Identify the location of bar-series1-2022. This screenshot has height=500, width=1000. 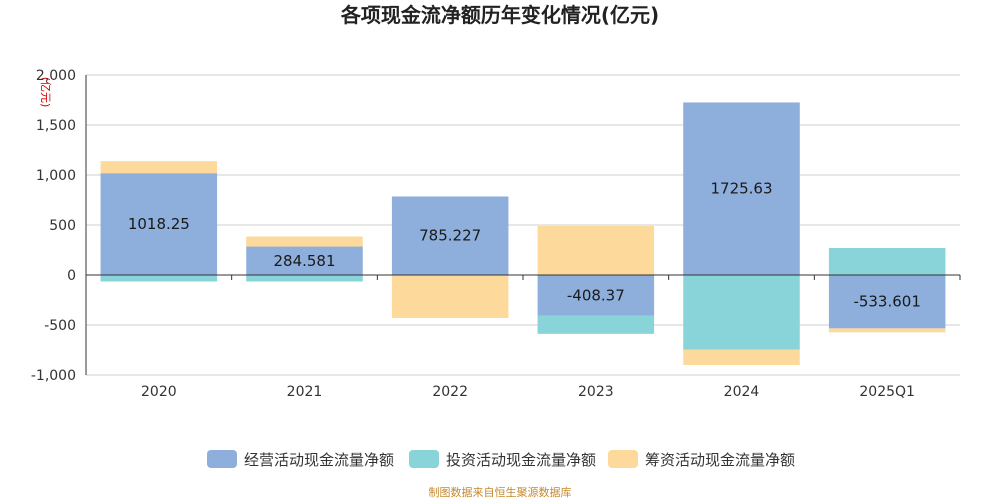
(450, 235).